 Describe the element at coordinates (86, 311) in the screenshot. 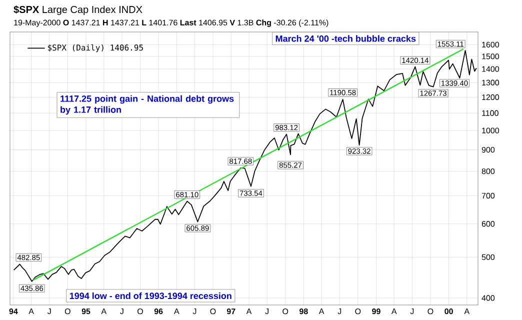

I see `x-tick-label: 95` at that location.